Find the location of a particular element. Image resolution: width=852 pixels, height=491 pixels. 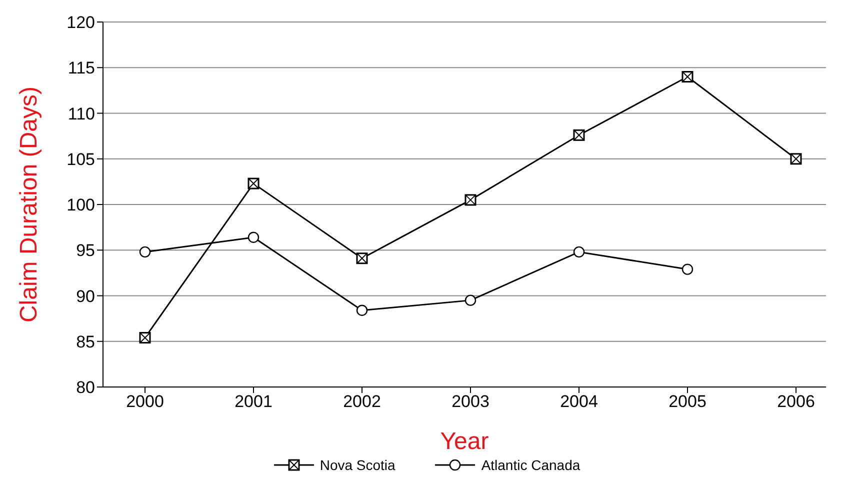

y-tick-label: 90 is located at coordinates (85, 296).